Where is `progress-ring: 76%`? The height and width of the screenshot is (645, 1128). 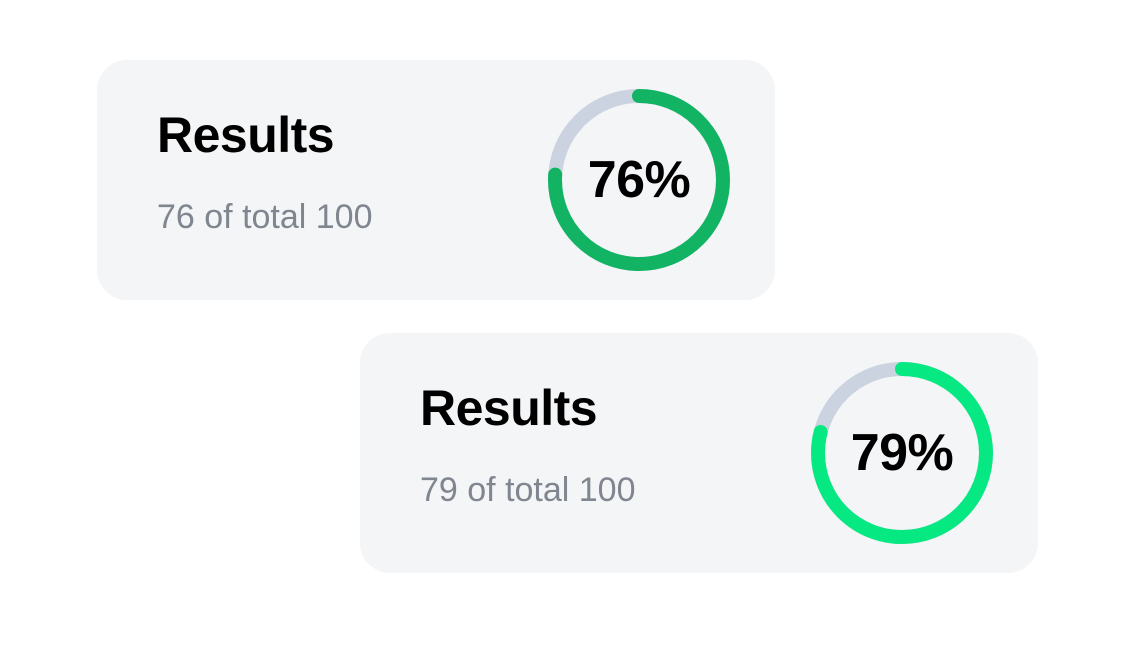 progress-ring: 76% is located at coordinates (639, 180).